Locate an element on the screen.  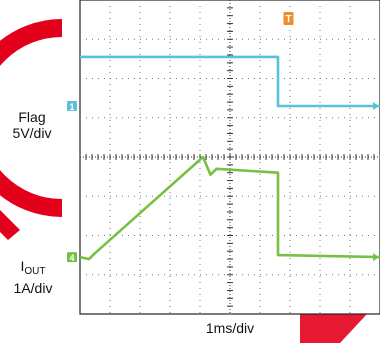
svg-text: 4 is located at coordinates (71, 258).